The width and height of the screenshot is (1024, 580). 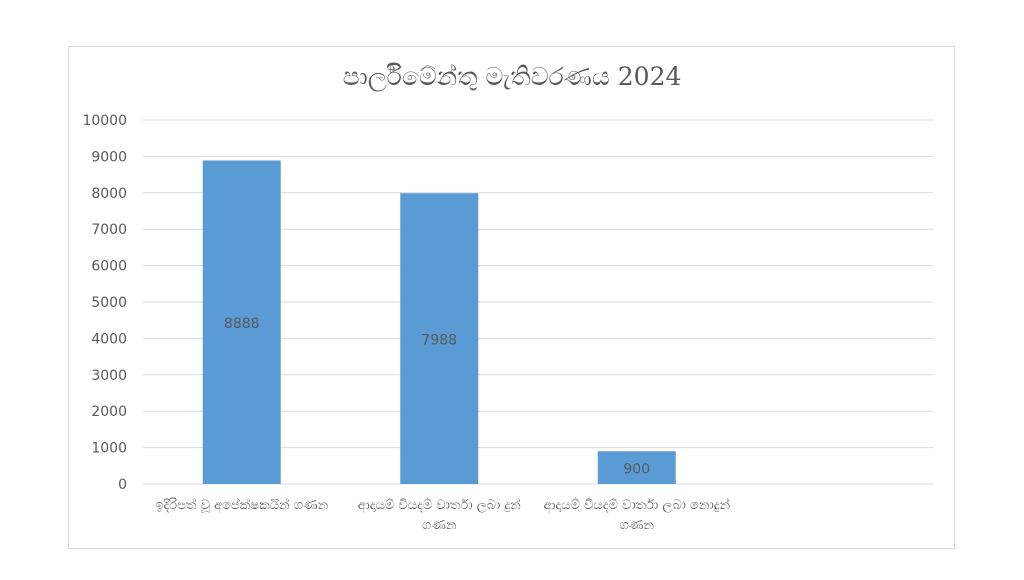 What do you see at coordinates (109, 449) in the screenshot?
I see `y-tick-label: 1000` at bounding box center [109, 449].